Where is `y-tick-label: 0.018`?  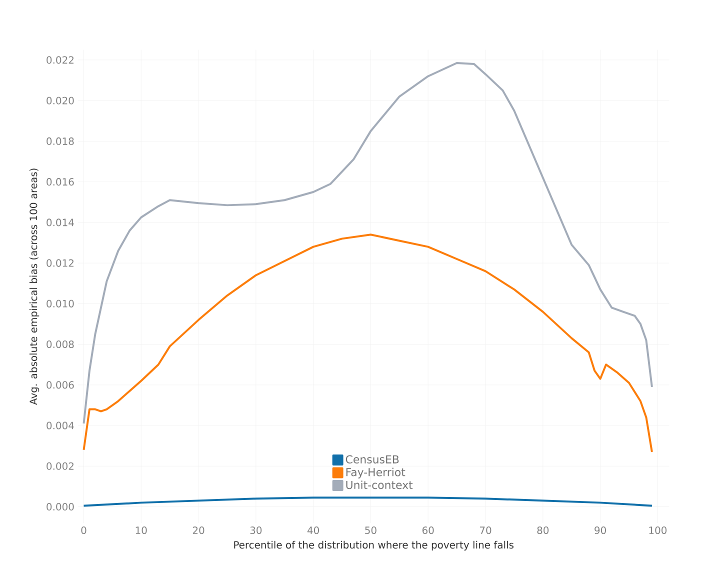 y-tick-label: 0.018 is located at coordinates (60, 141).